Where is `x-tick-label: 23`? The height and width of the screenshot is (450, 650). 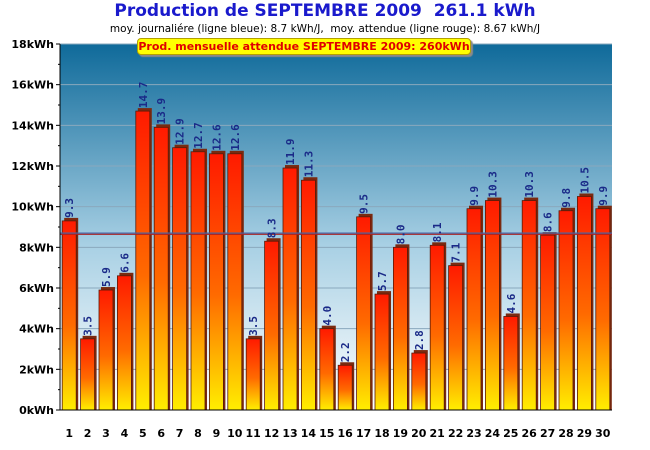
x-tick-label: 23 is located at coordinates (473, 433).